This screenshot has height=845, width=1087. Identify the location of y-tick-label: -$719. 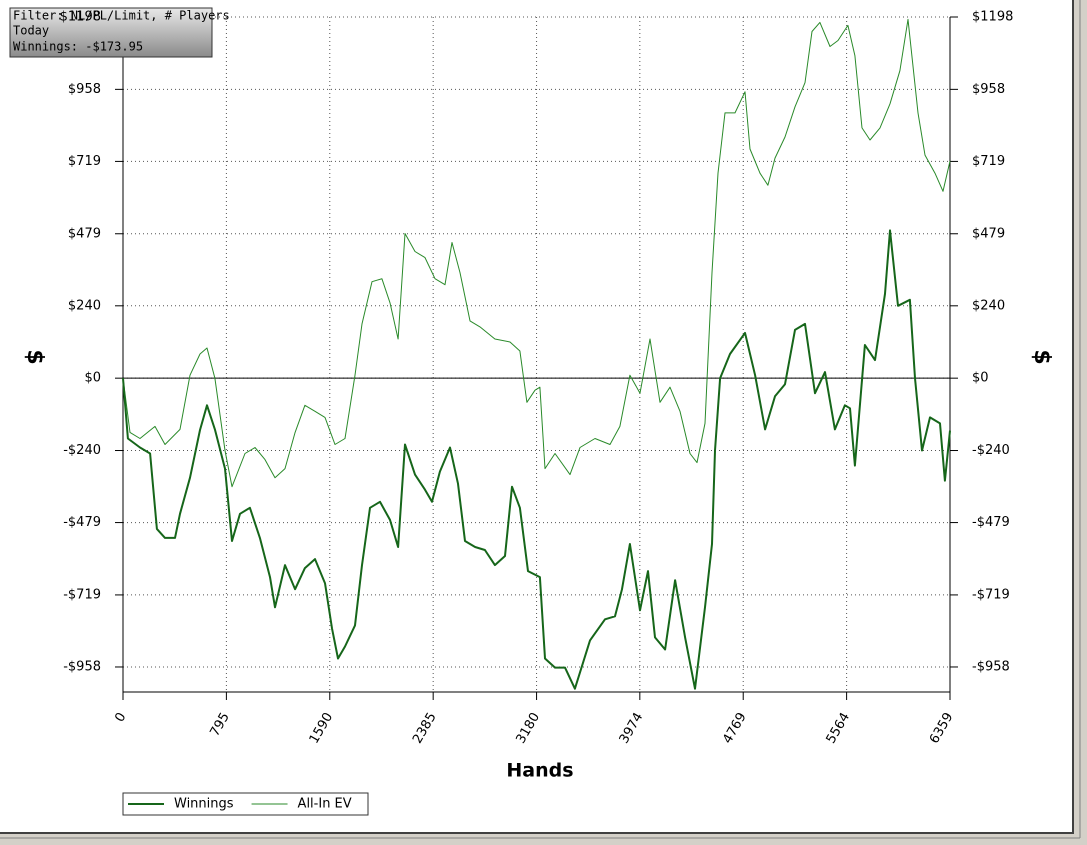
(82, 594).